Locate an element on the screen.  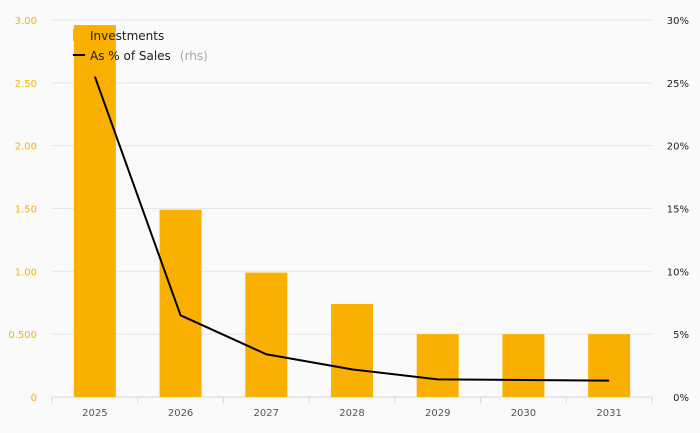
right-tick-label: 10% is located at coordinates (678, 272).